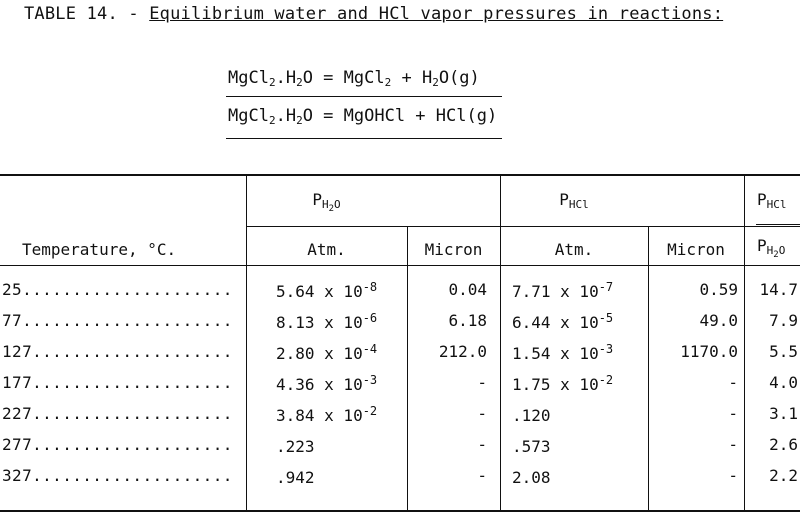  Describe the element at coordinates (778, 289) in the screenshot. I see `ratio-cell: 14.7` at that location.